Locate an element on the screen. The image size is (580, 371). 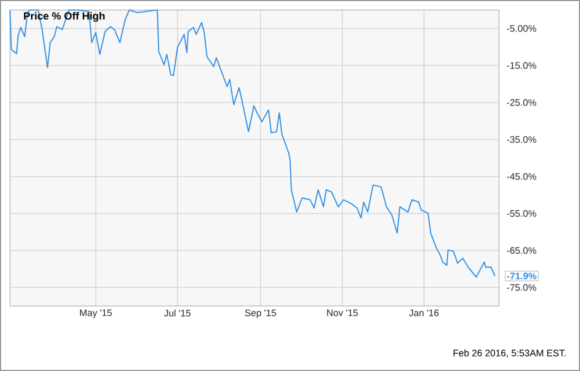
y-tick-label: -45.0% is located at coordinates (521, 176).